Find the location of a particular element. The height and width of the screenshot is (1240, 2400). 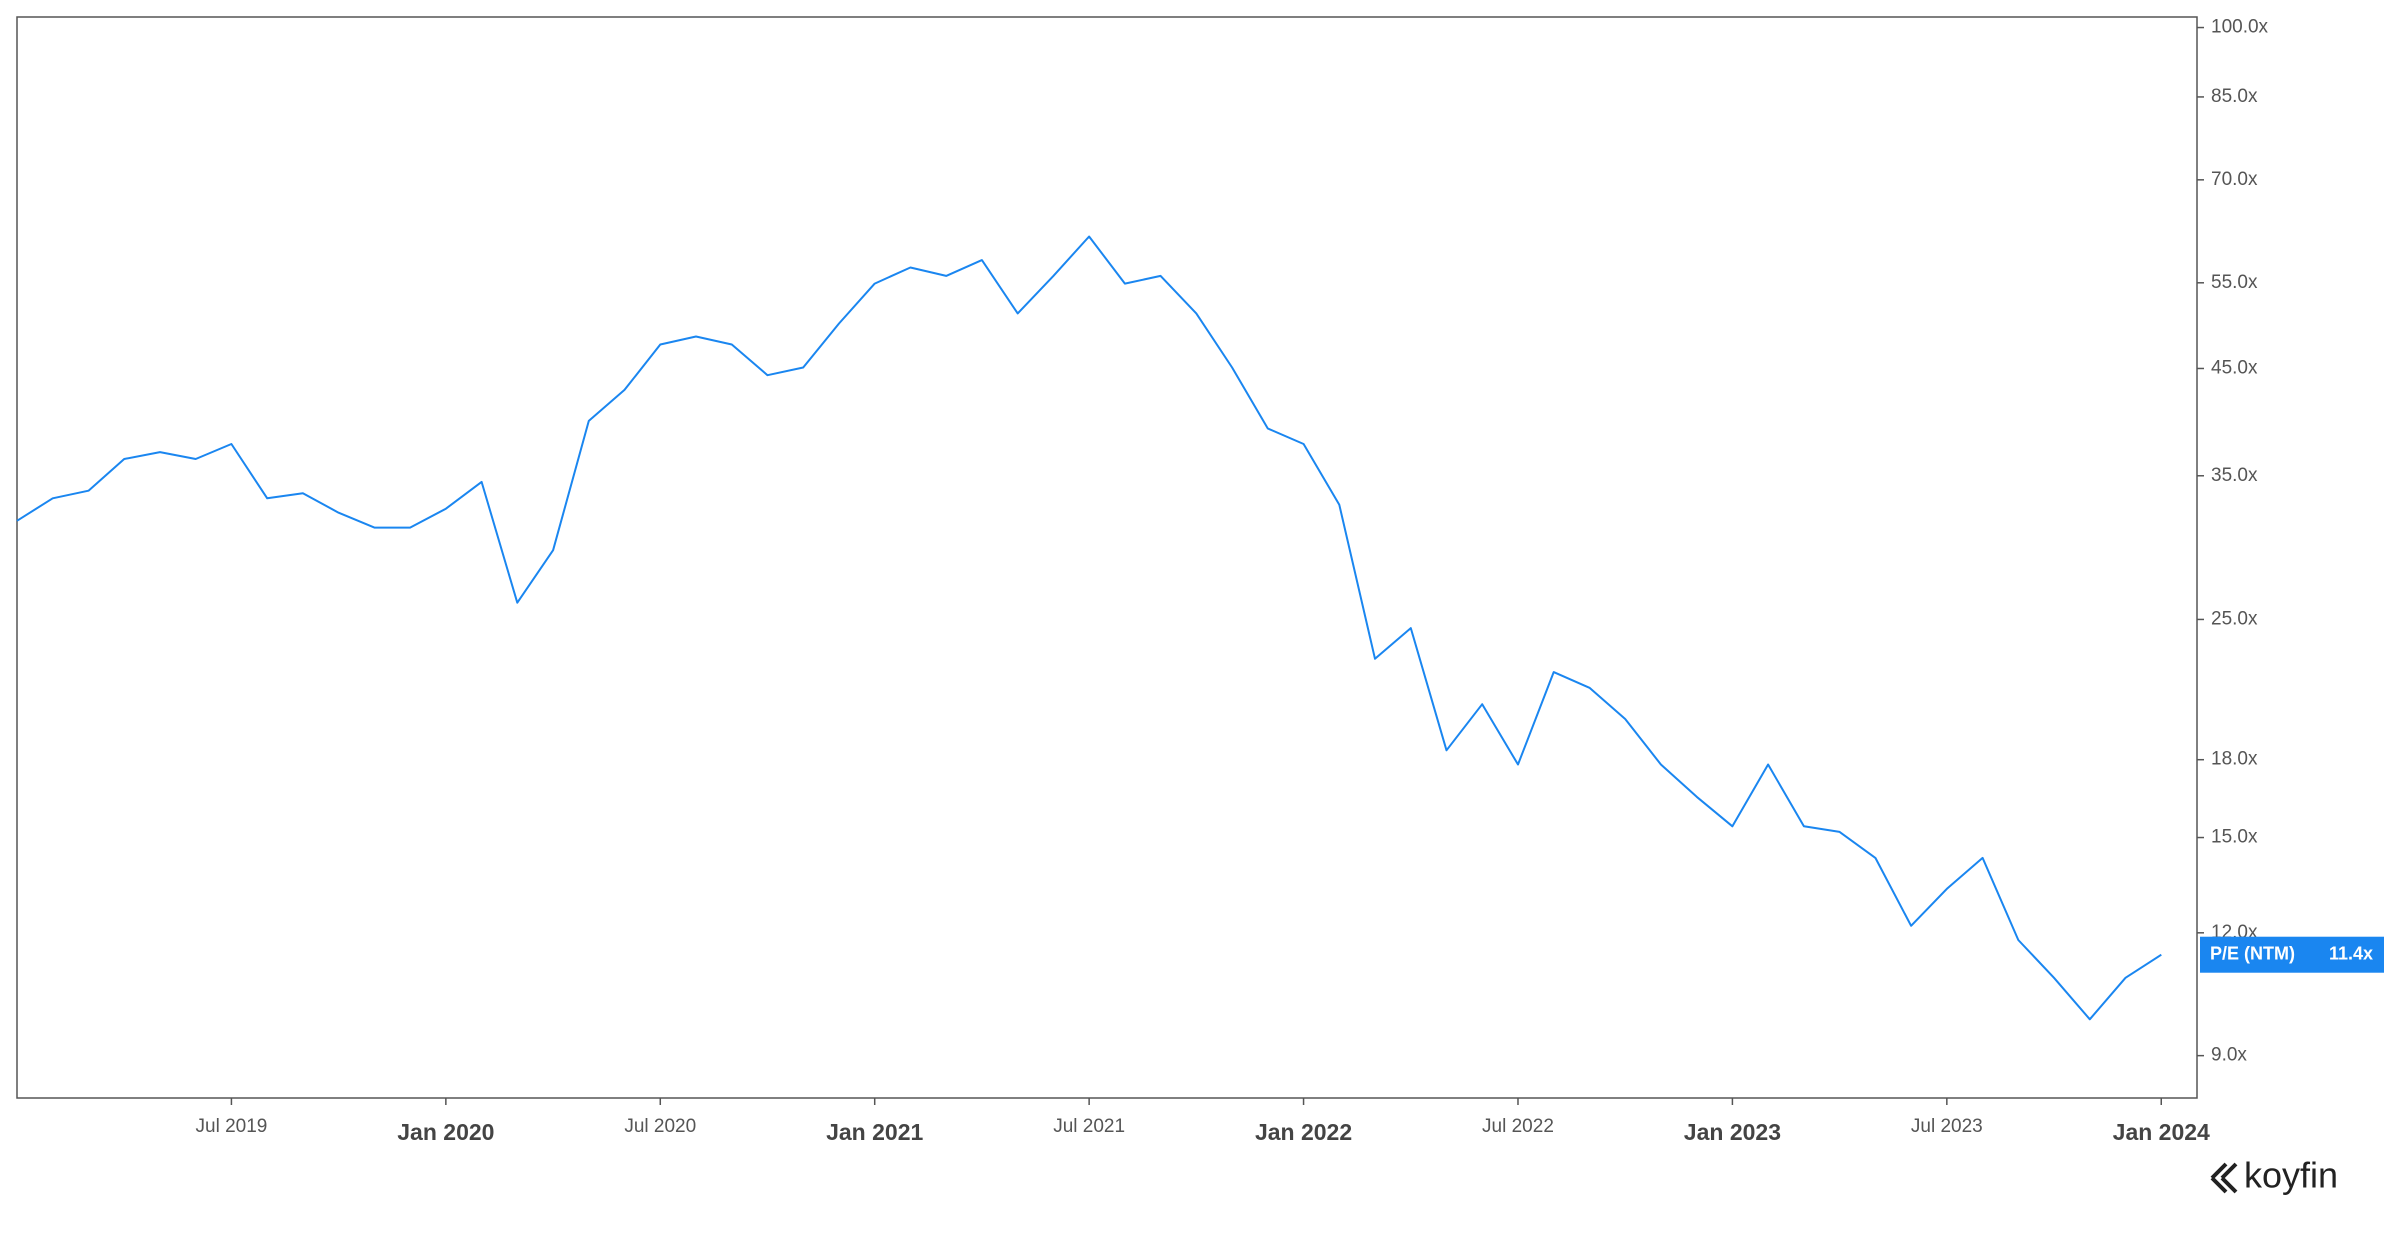

x-tick-label: Jan 2022 is located at coordinates (1303, 1132).